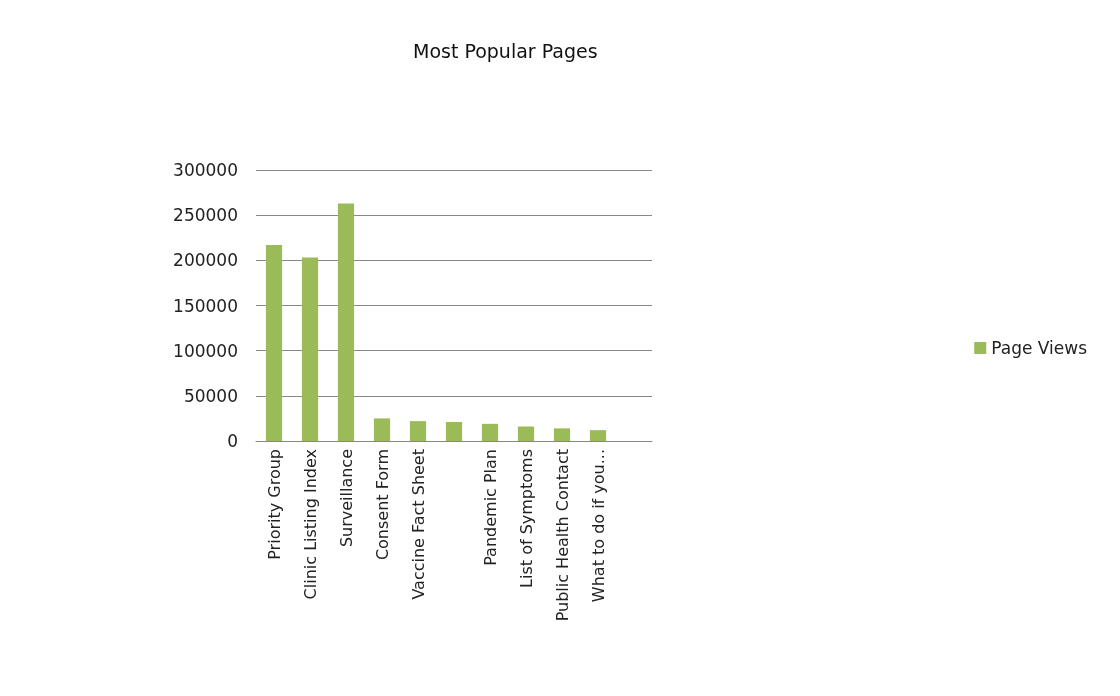 This screenshot has height=696, width=1120. I want to click on x-tick-label: Clinic Listing Index, so click(310, 524).